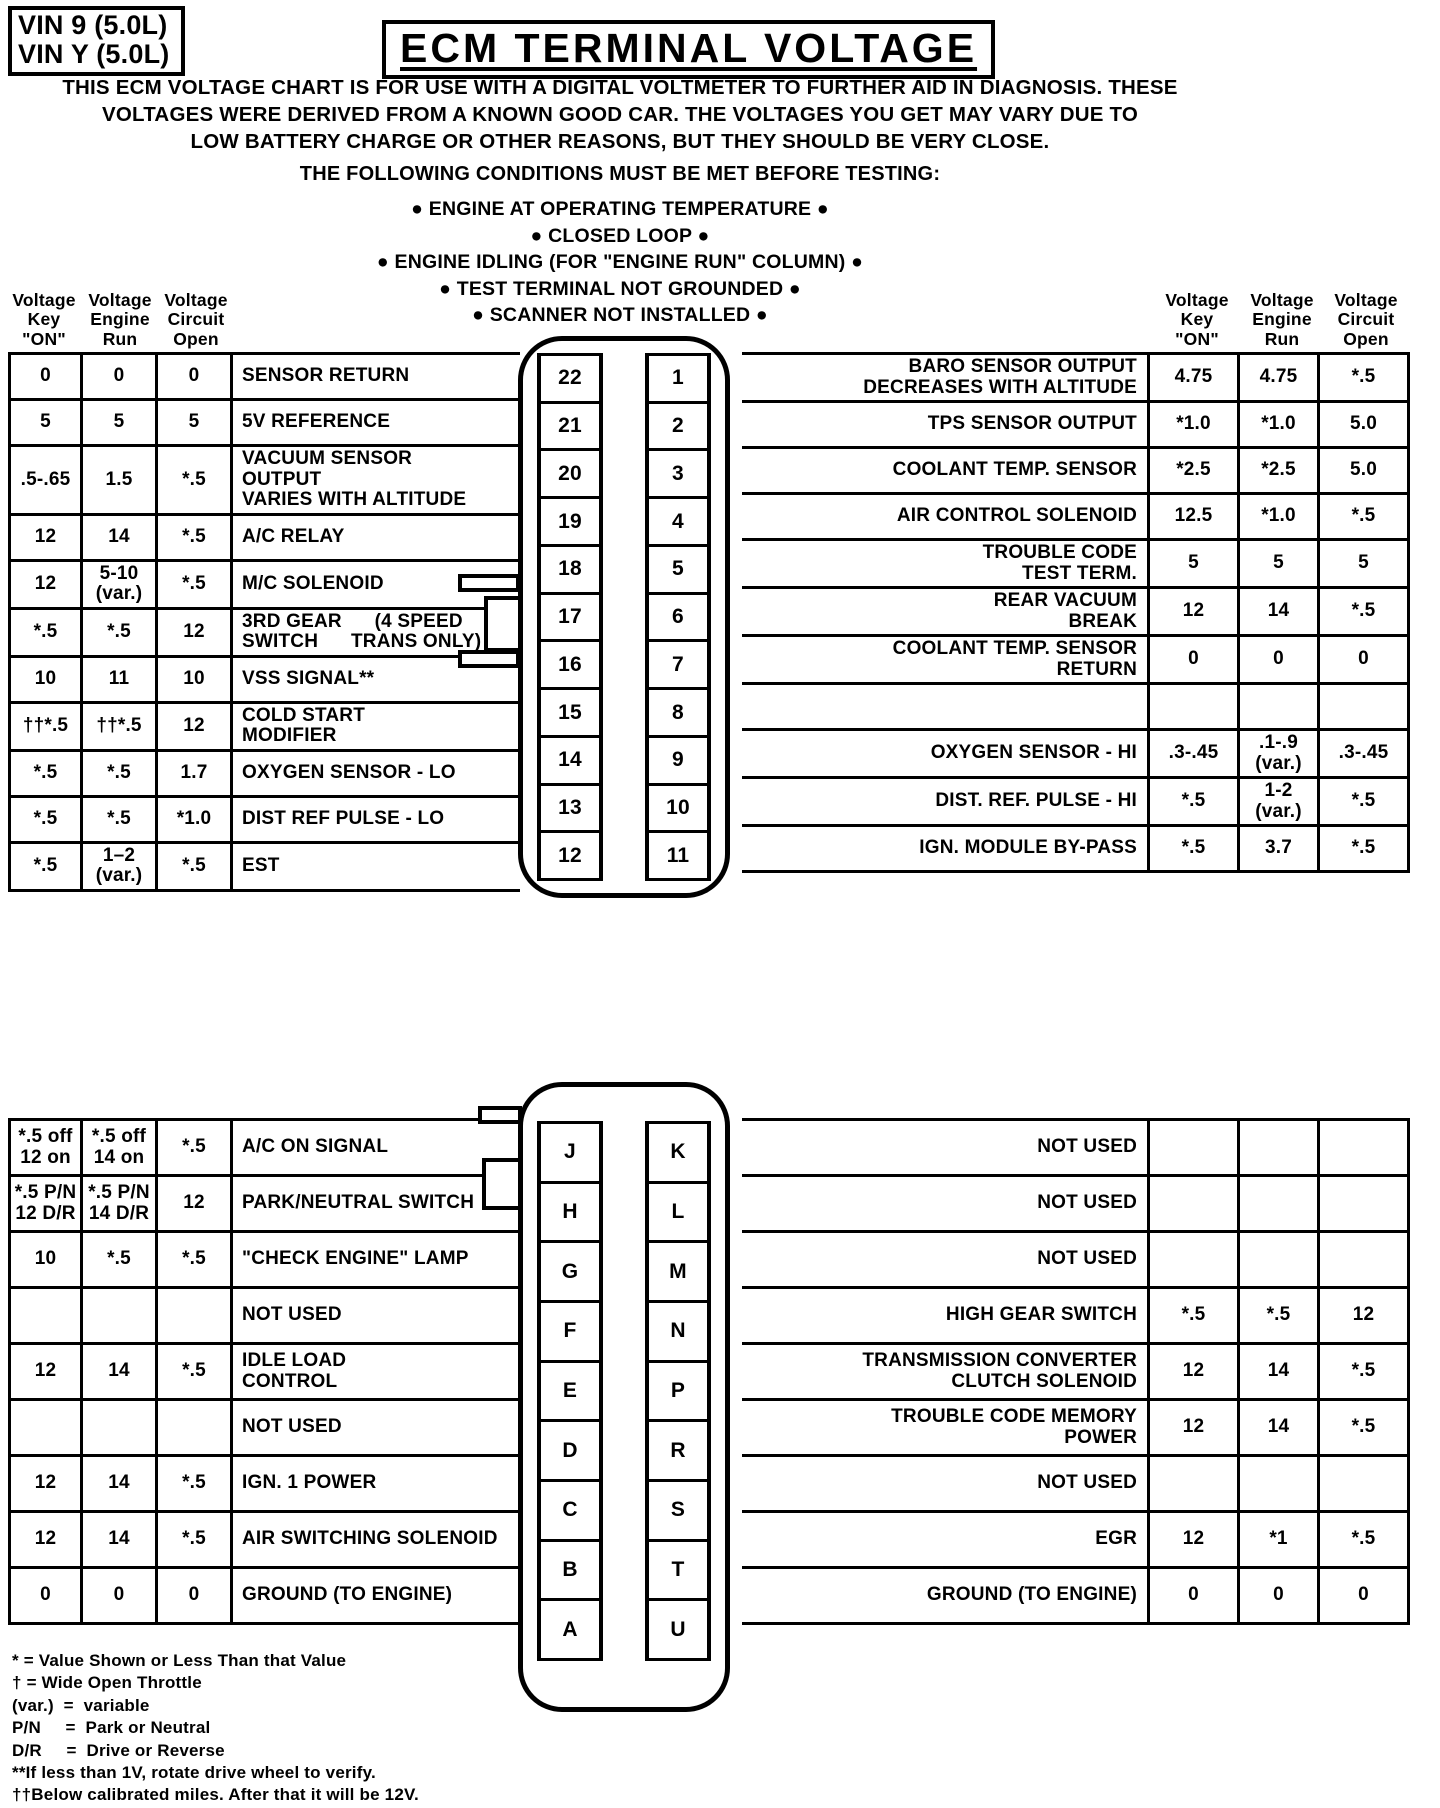  I want to click on cell-desc: COOLANT TEMP. SENSOR, so click(946, 471).